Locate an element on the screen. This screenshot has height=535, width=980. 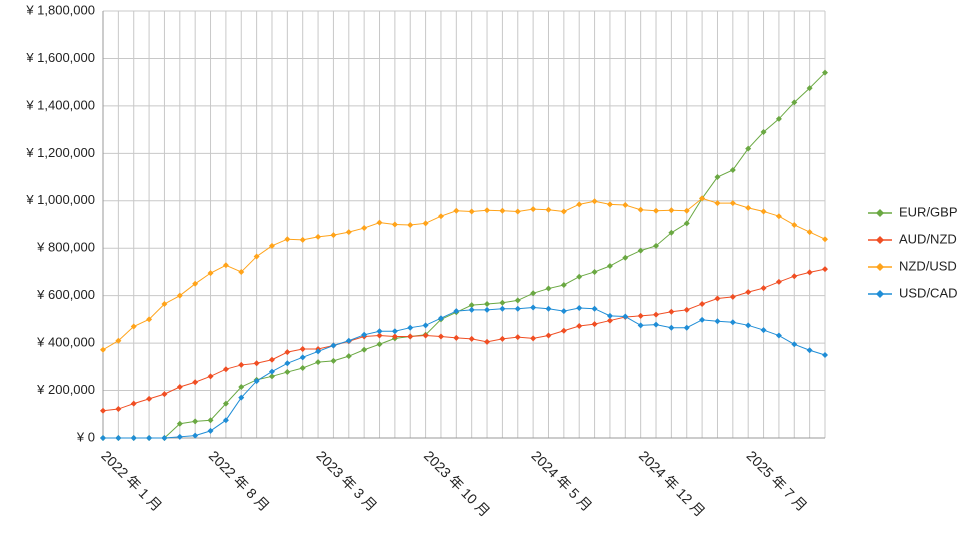
x-tick-label: 2023 年 10 月 is located at coordinates (457, 483).